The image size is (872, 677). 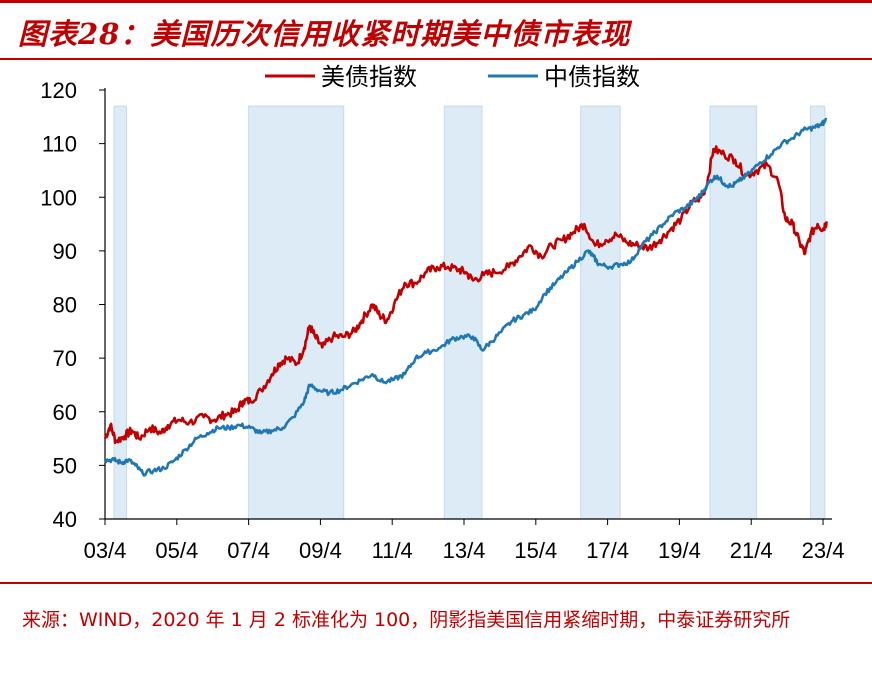 I want to click on x-tick-label: 13/4, so click(x=464, y=550).